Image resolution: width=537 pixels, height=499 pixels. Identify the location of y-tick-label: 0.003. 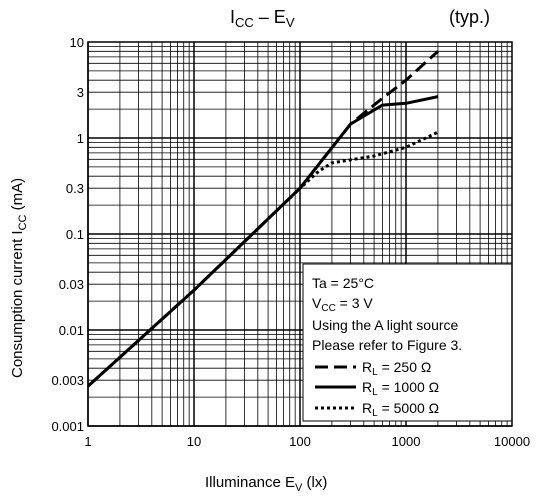
(67, 380).